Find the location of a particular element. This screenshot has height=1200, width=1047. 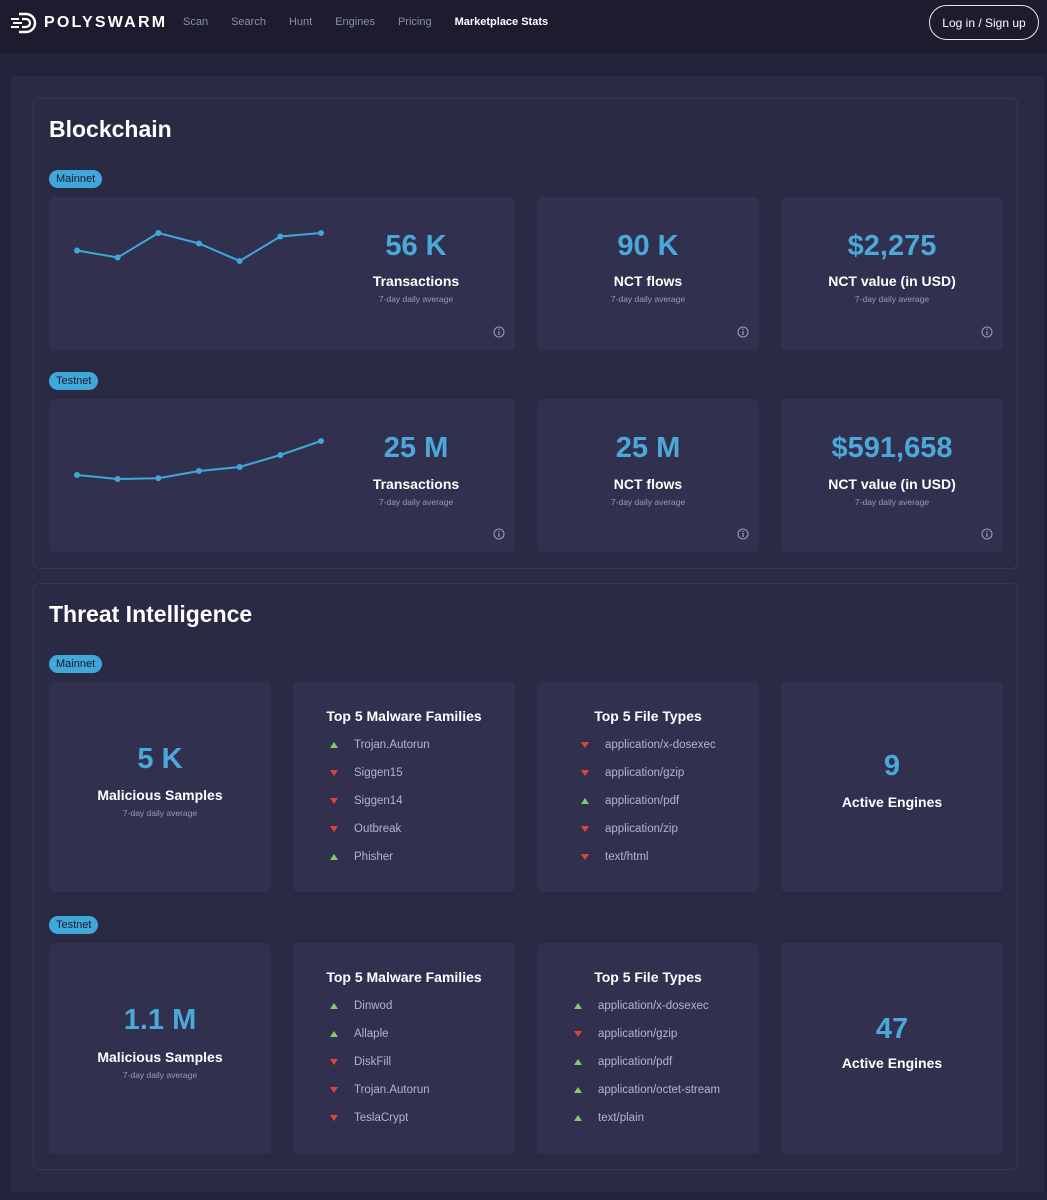

list-item-label: Allaple is located at coordinates (371, 1034).